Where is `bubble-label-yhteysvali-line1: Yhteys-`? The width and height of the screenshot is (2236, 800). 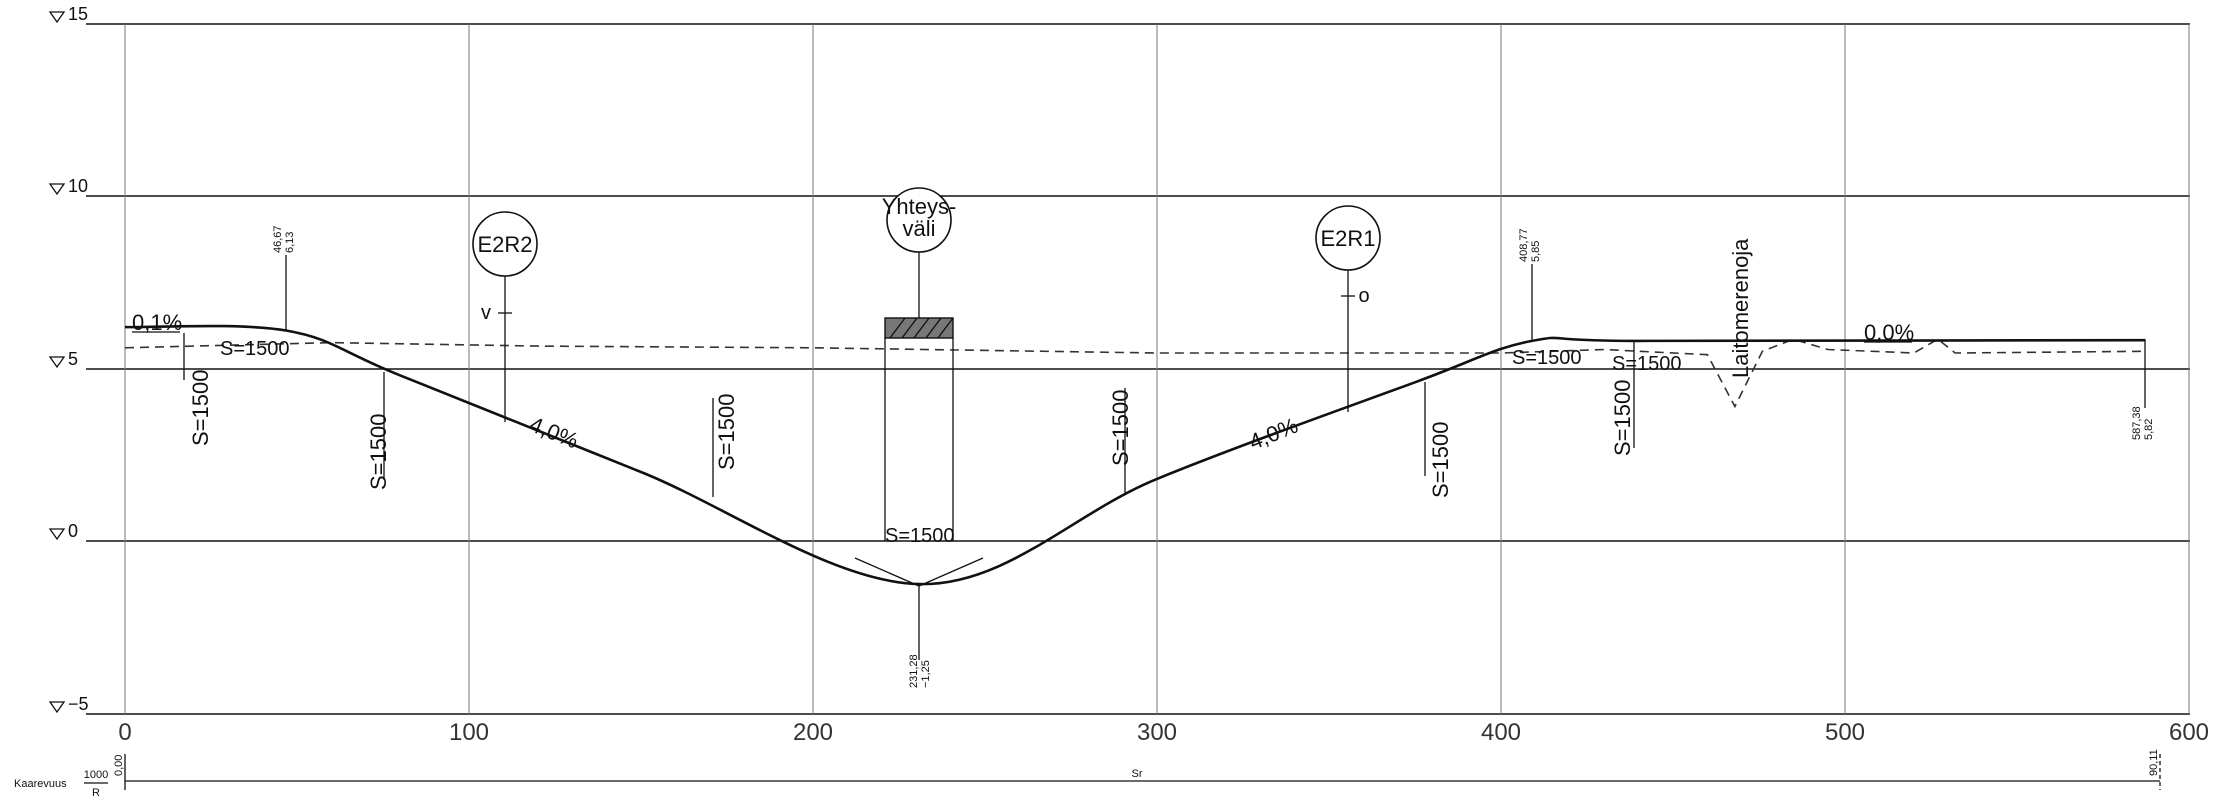
bubble-label-yhteysvali-line1: Yhteys- is located at coordinates (919, 206).